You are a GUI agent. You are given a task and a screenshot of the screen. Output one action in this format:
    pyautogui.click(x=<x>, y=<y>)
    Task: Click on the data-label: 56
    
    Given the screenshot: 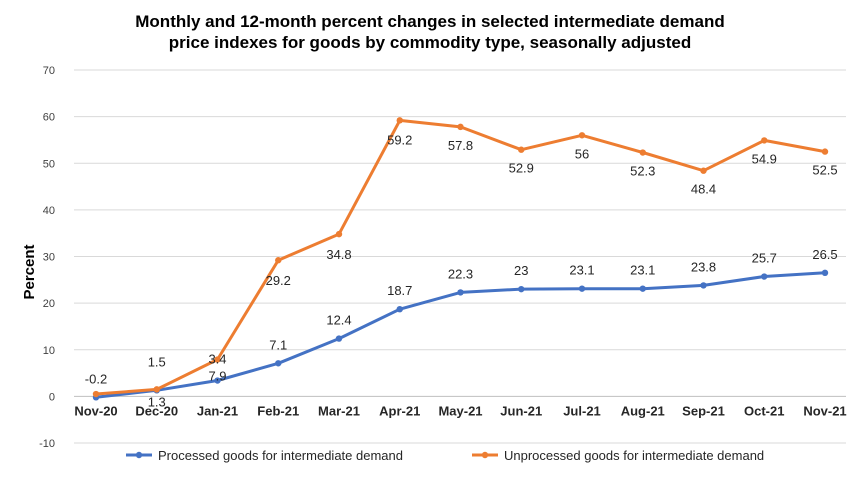 What is the action you would take?
    pyautogui.click(x=582, y=153)
    